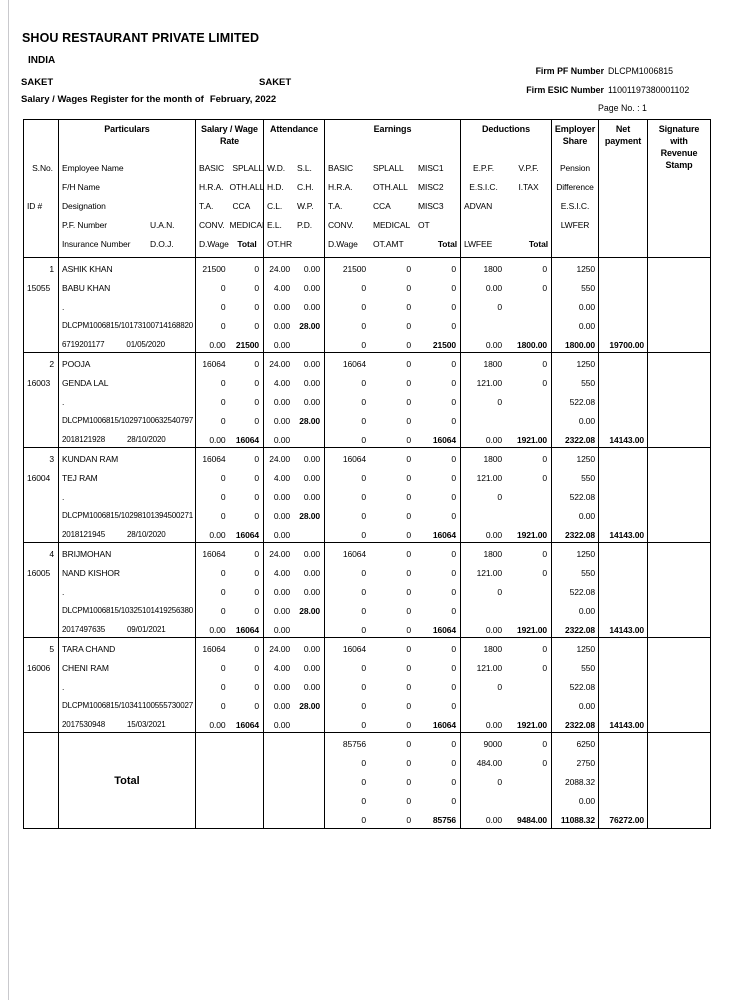 This screenshot has height=1000, width=750. I want to click on cell-attendance: 24.00 0.00 4.00 0.00 0.00 0.00 0.00 28.00 0.00, so click(294, 495).